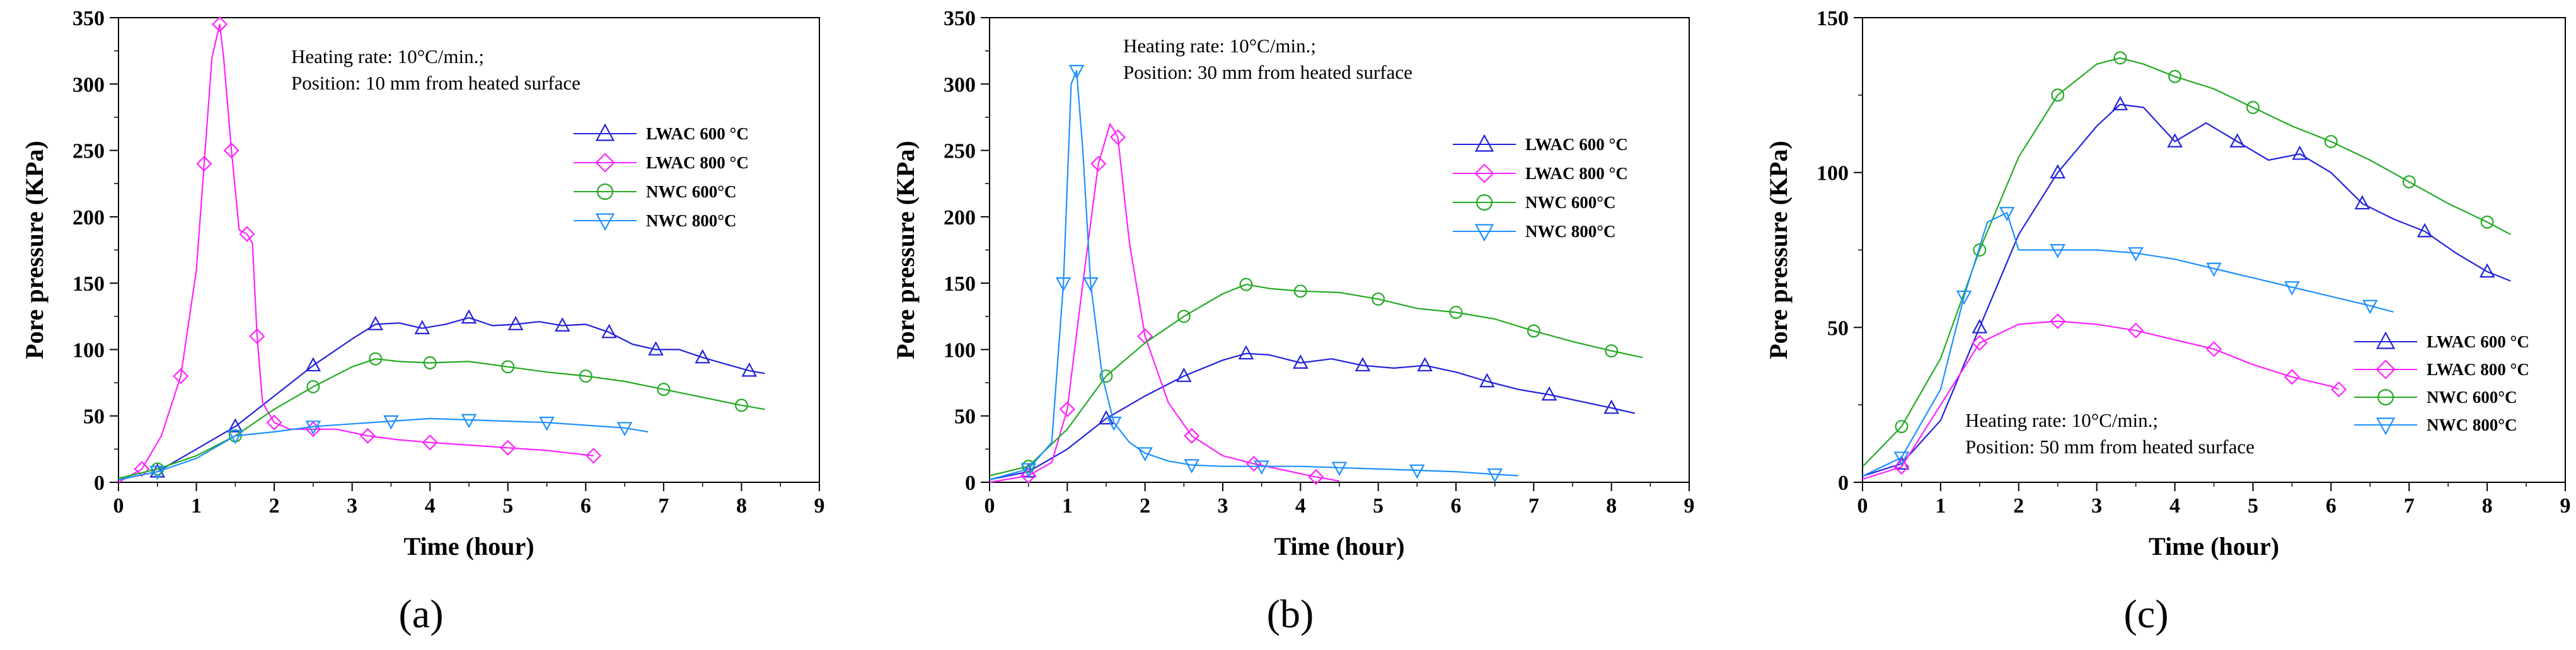 This screenshot has width=2576, height=650. What do you see at coordinates (1267, 72) in the screenshot?
I see `annotation-line: Position: 30 mm from heated surface` at bounding box center [1267, 72].